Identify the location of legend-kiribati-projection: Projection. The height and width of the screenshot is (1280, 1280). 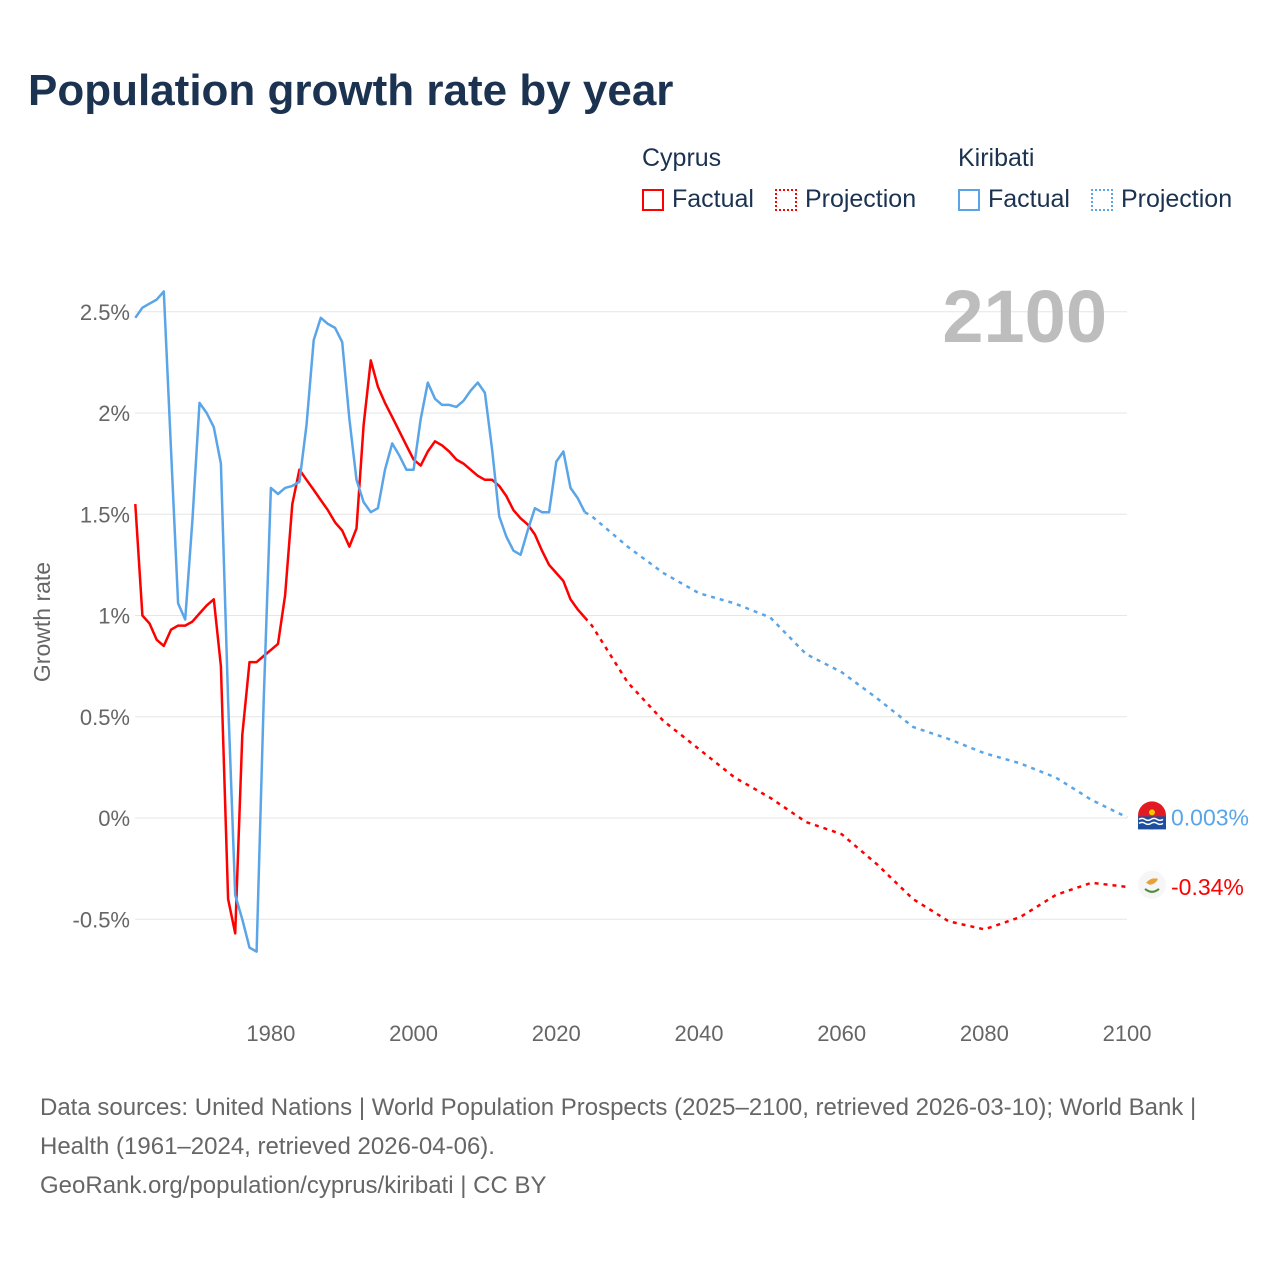
(1161, 199).